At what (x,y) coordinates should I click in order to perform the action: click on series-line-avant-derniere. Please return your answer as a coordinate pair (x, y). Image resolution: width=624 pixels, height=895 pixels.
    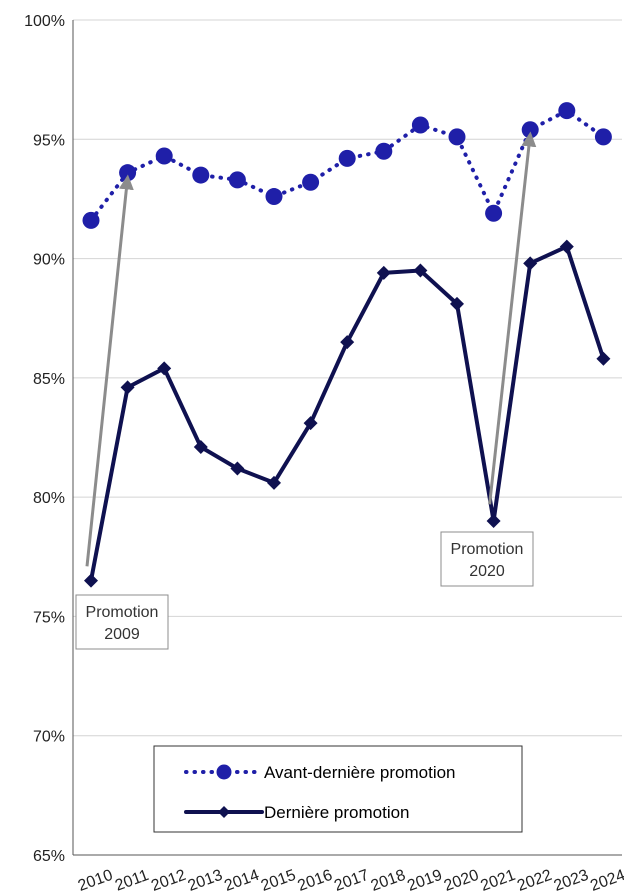
    Looking at the image, I should click on (347, 165).